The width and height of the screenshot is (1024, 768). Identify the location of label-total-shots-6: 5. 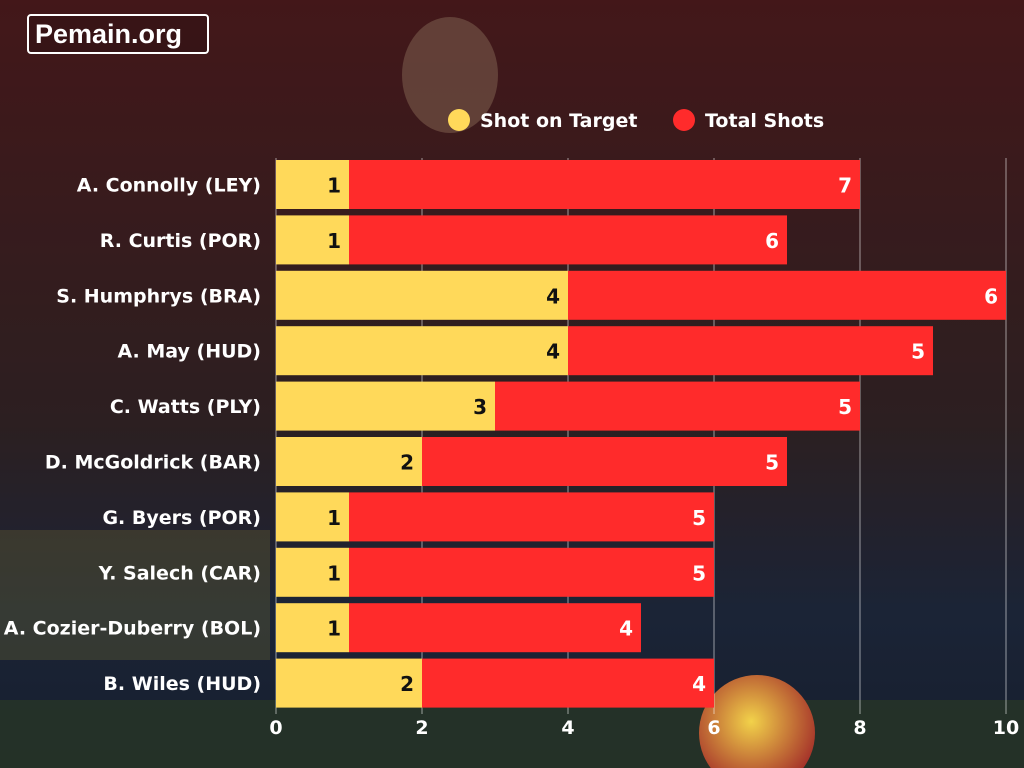
(699, 518).